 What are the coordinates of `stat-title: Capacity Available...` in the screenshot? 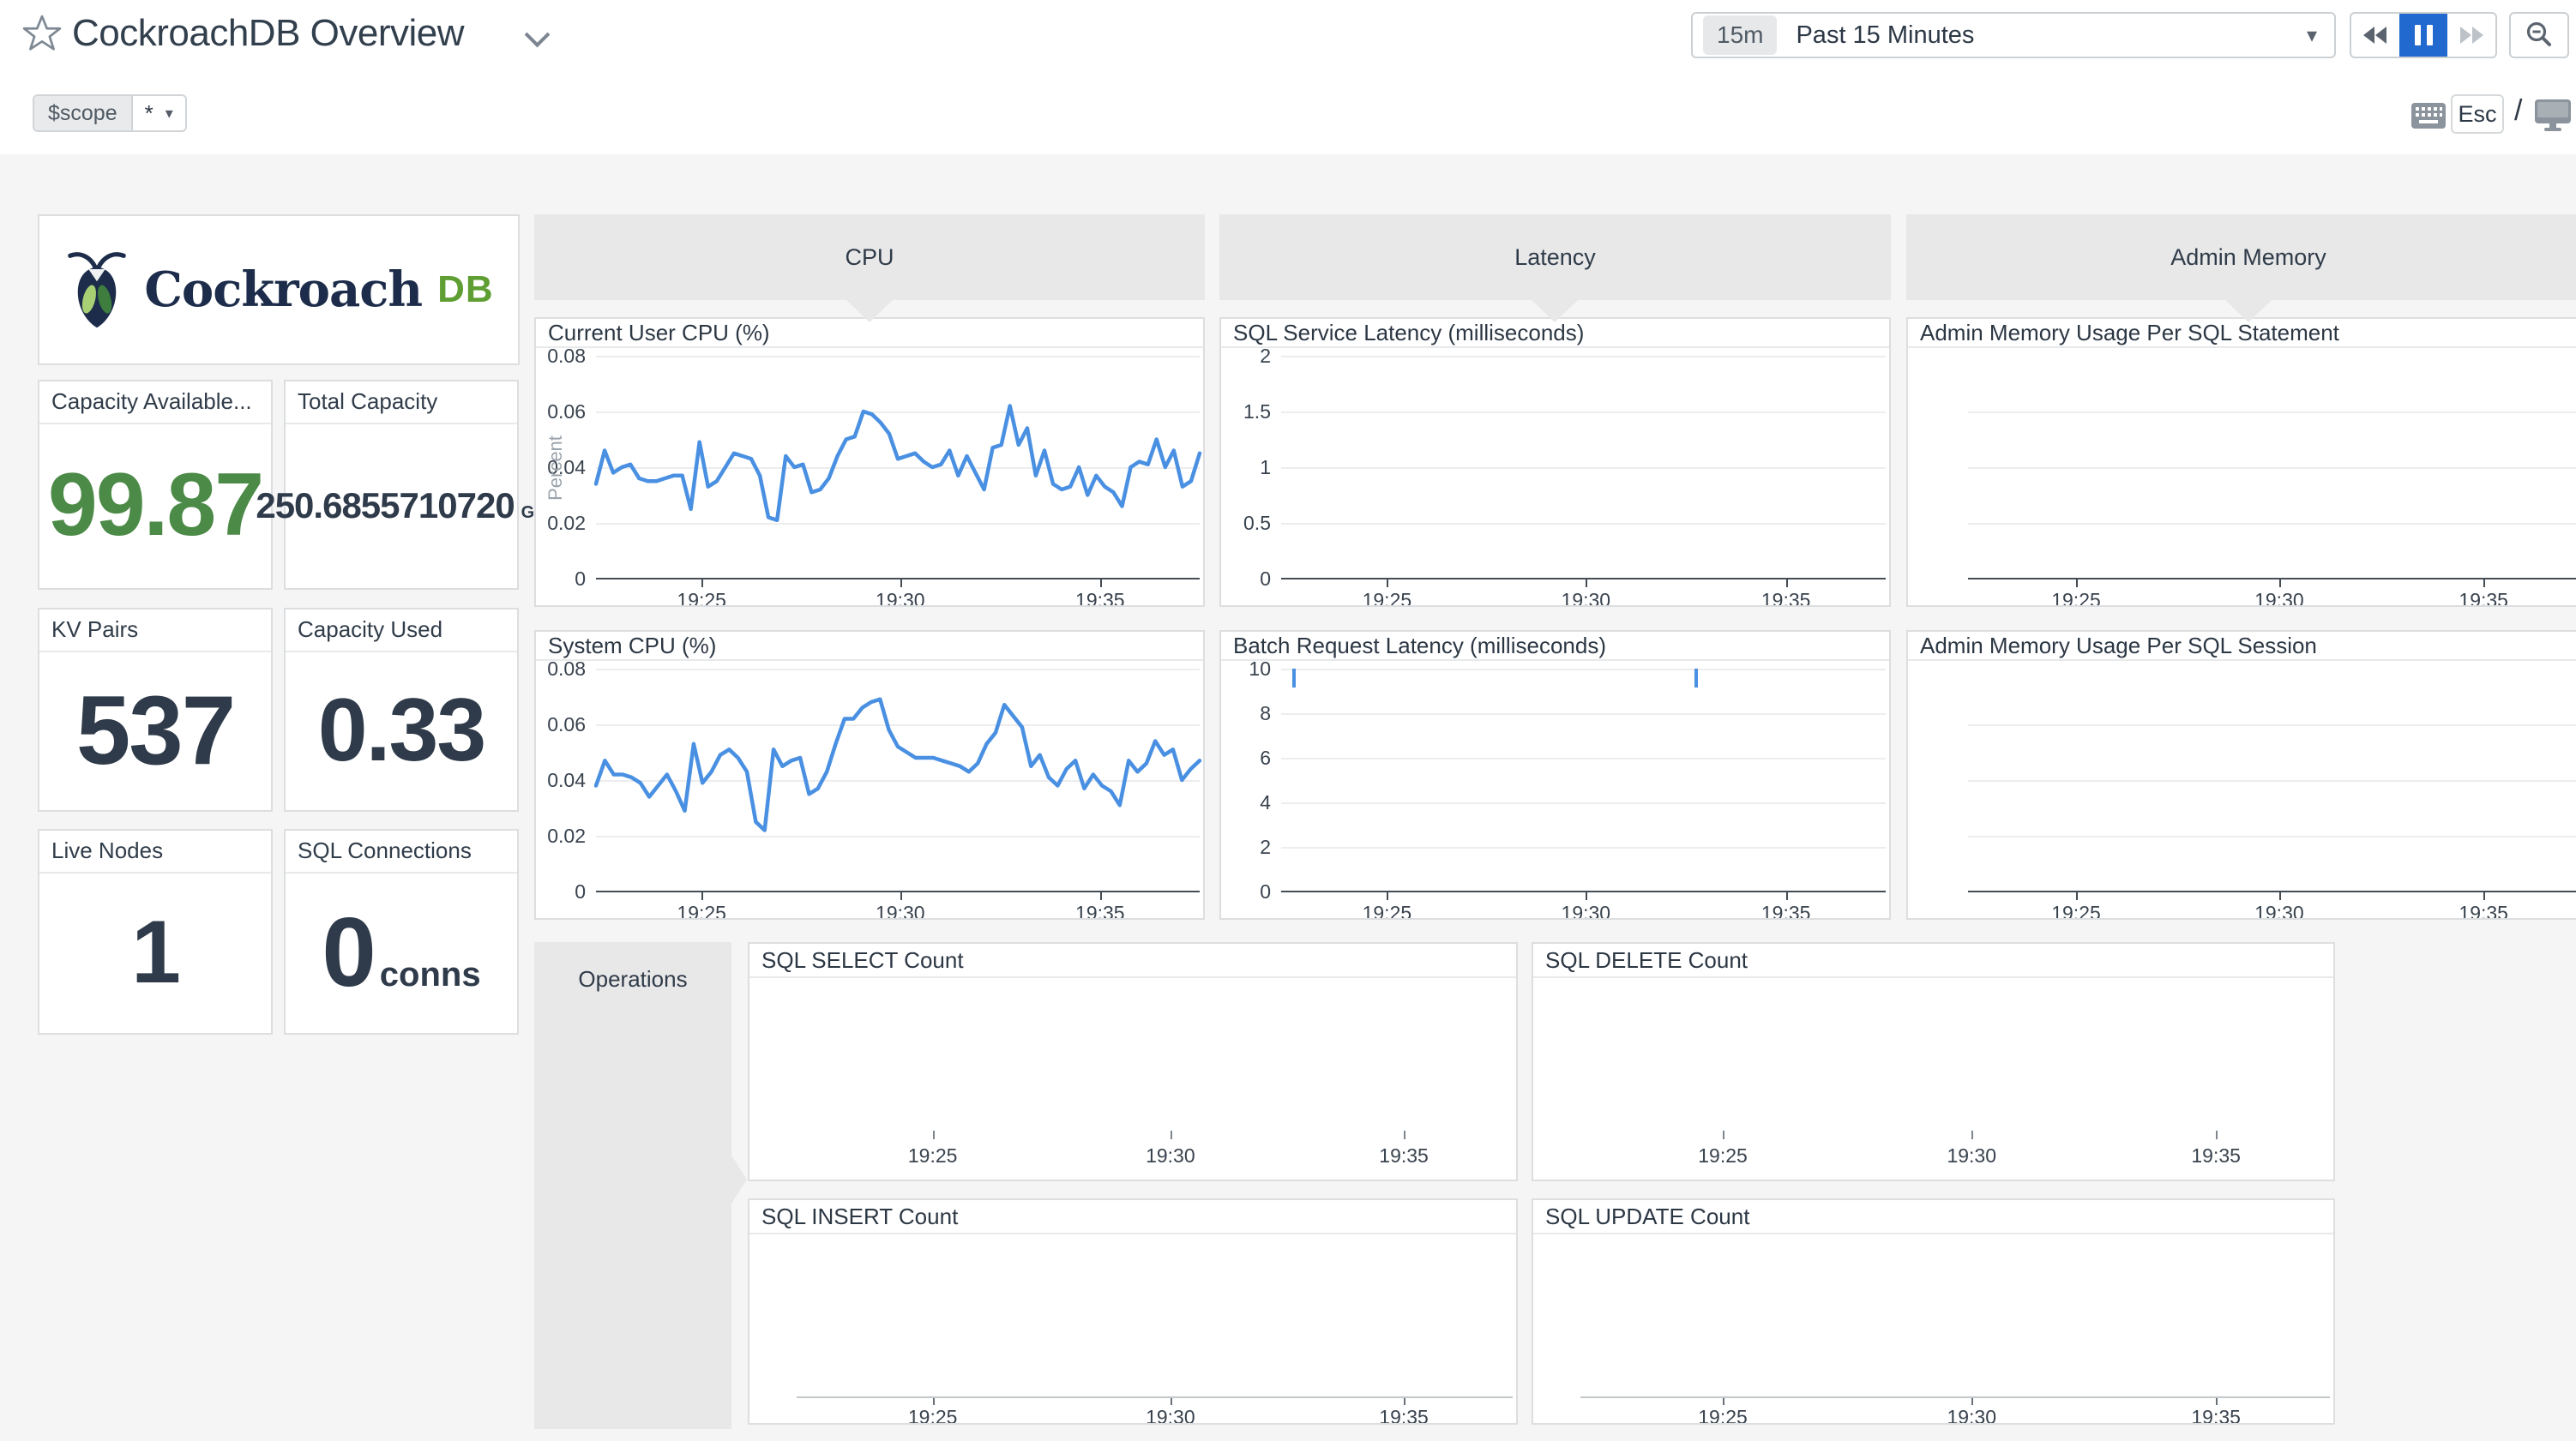 It's located at (155, 402).